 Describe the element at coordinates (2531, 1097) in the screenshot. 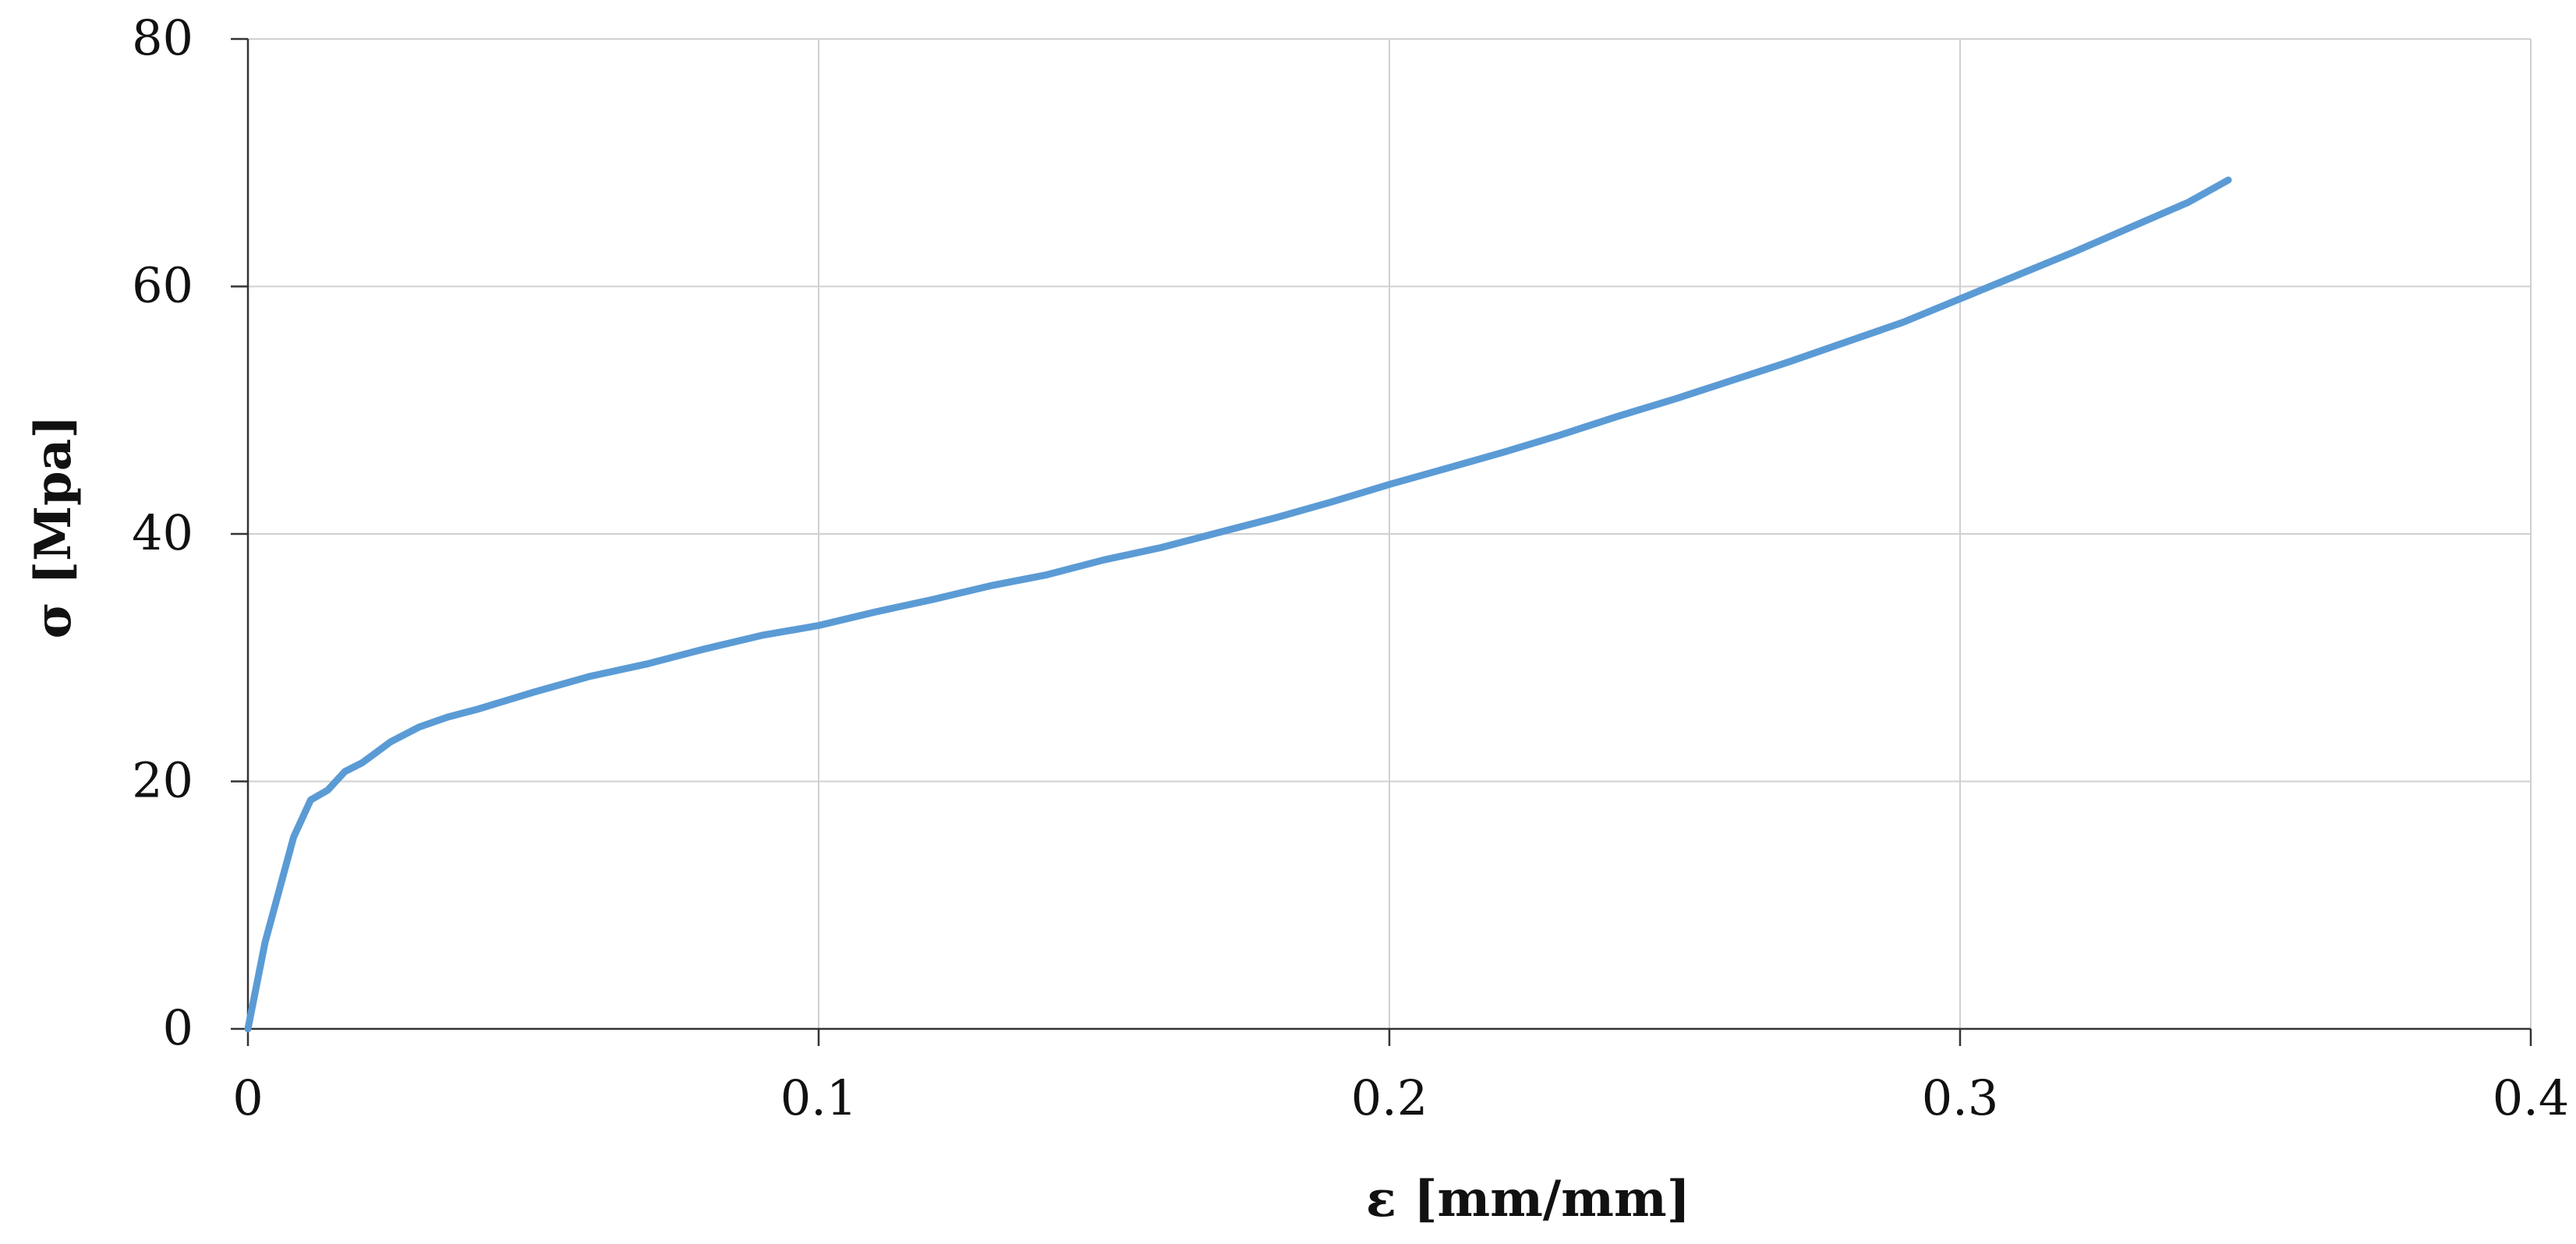

I see `x-tick-label: 0.4` at that location.